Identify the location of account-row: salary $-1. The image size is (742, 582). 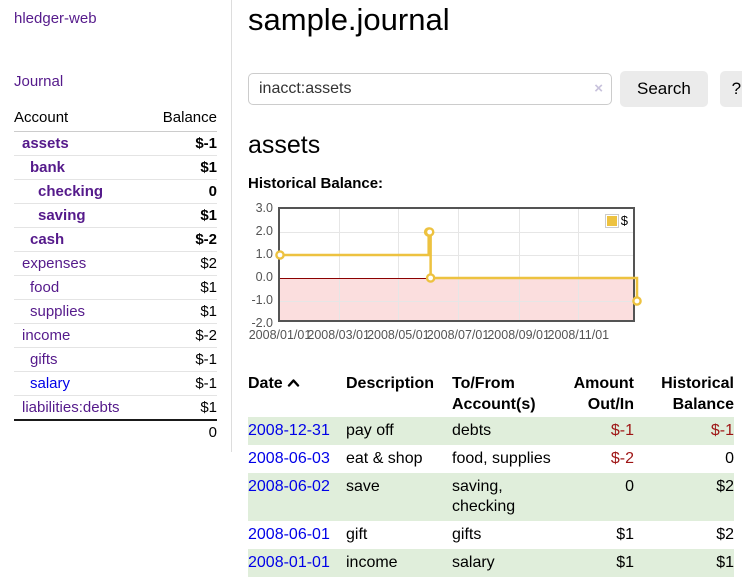
(115, 383).